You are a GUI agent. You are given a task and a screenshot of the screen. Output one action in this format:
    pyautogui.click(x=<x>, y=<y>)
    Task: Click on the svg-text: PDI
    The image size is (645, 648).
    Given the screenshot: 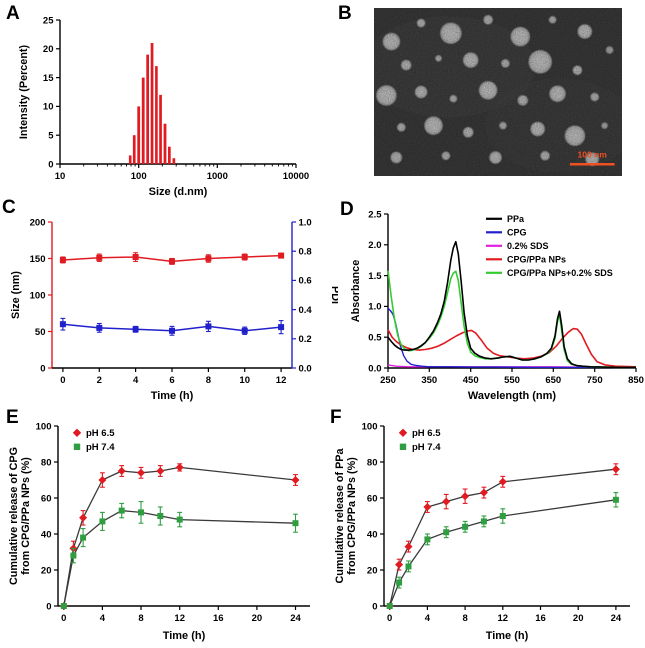 What is the action you would take?
    pyautogui.click(x=333, y=295)
    